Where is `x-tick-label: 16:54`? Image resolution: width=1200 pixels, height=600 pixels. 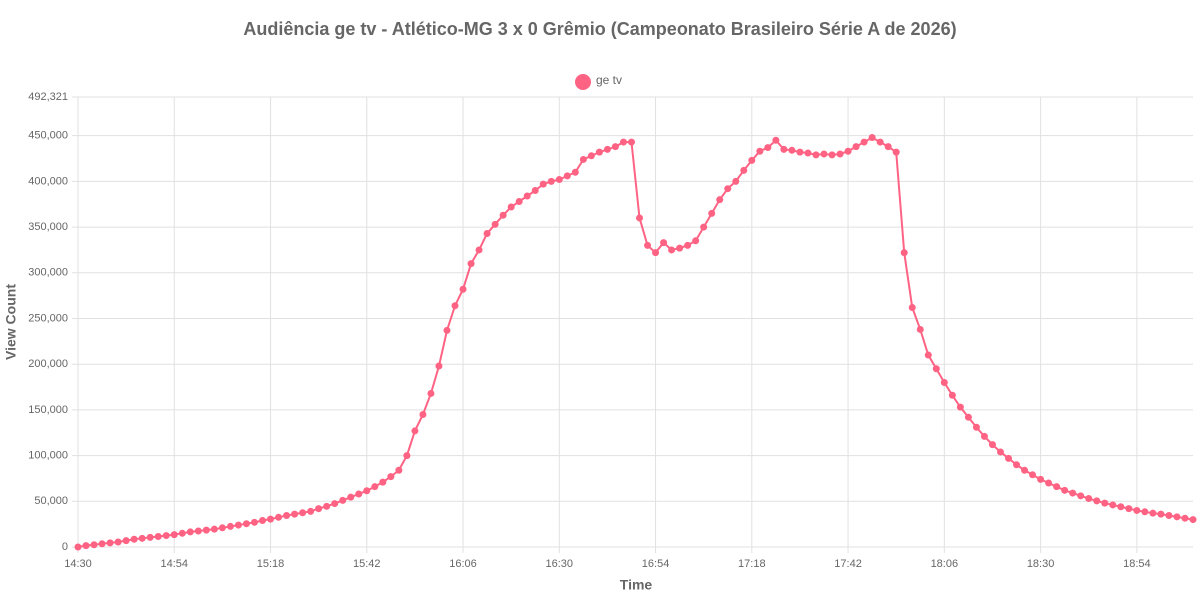
x-tick-label: 16:54 is located at coordinates (656, 564).